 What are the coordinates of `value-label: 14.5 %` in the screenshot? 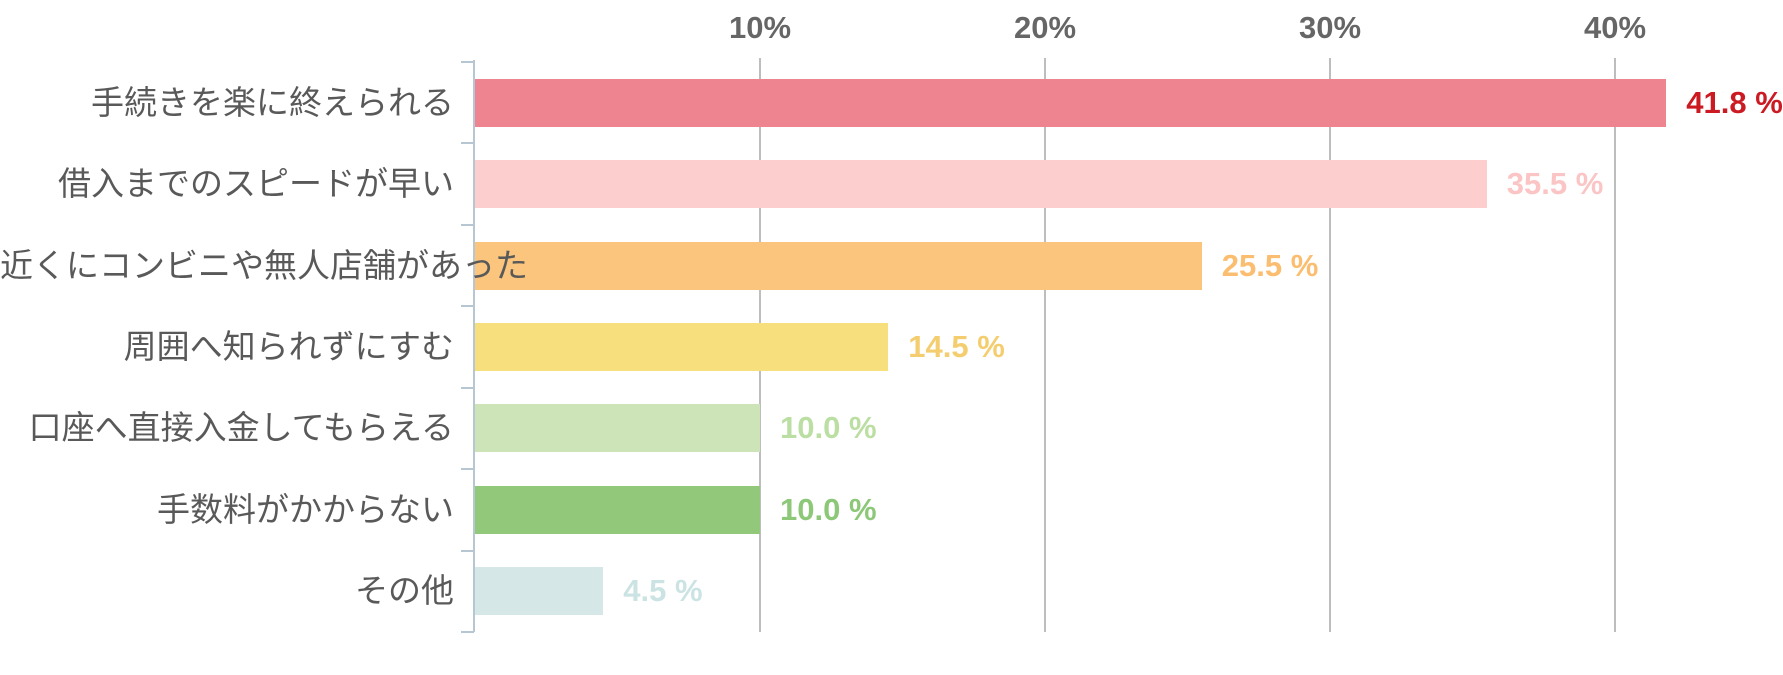 It's located at (956, 346).